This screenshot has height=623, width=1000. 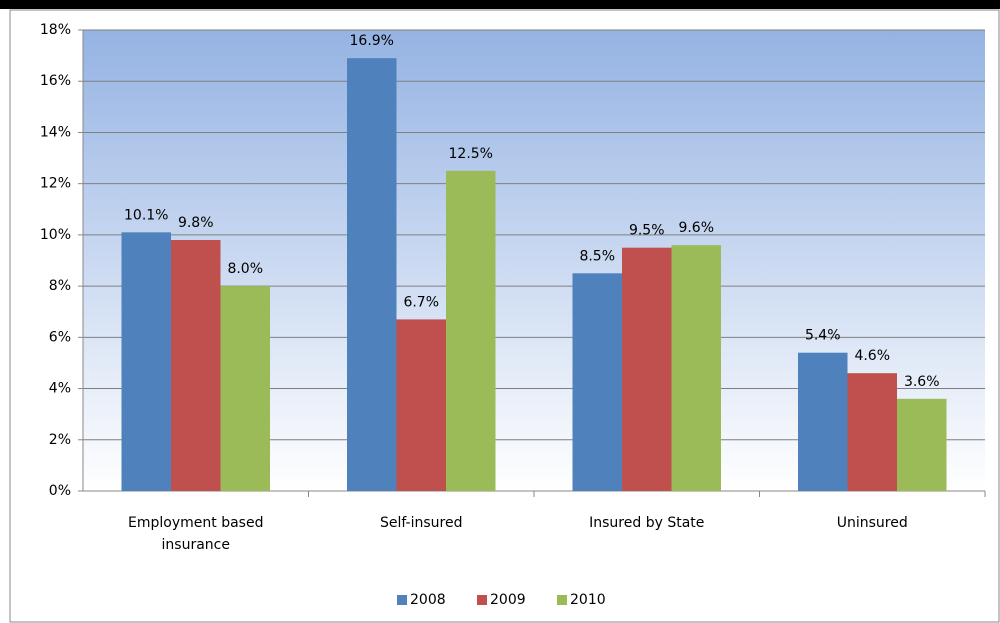 What do you see at coordinates (696, 228) in the screenshot?
I see `value-label: 9.6%` at bounding box center [696, 228].